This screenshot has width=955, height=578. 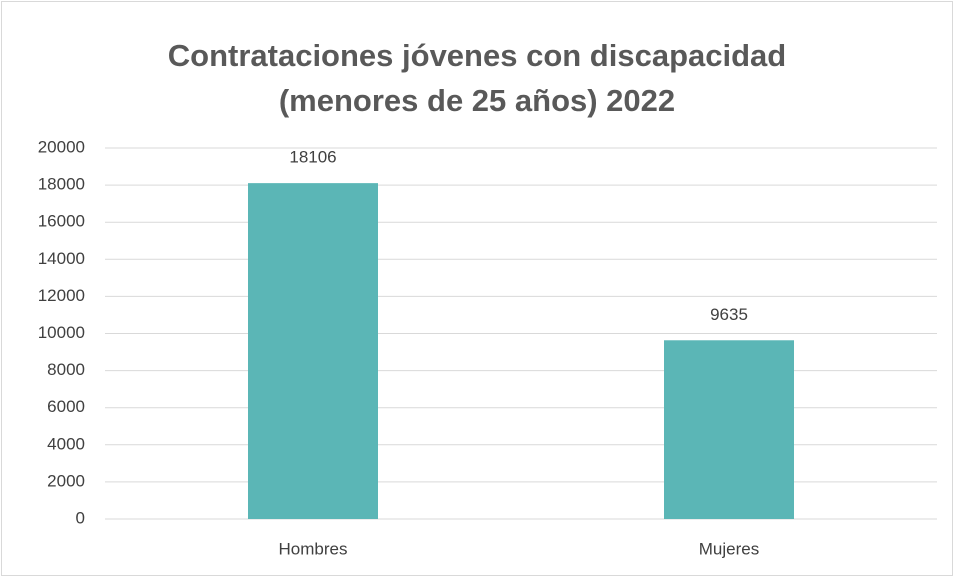 What do you see at coordinates (66, 369) in the screenshot?
I see `y-tick-label: 8000` at bounding box center [66, 369].